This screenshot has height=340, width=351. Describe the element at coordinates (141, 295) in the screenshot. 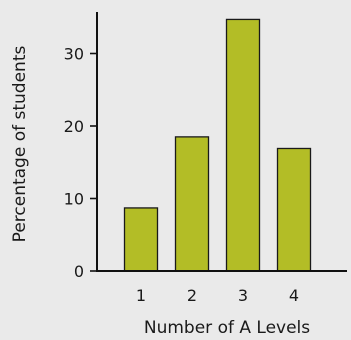

I see `x-tick-label-1: 1` at that location.